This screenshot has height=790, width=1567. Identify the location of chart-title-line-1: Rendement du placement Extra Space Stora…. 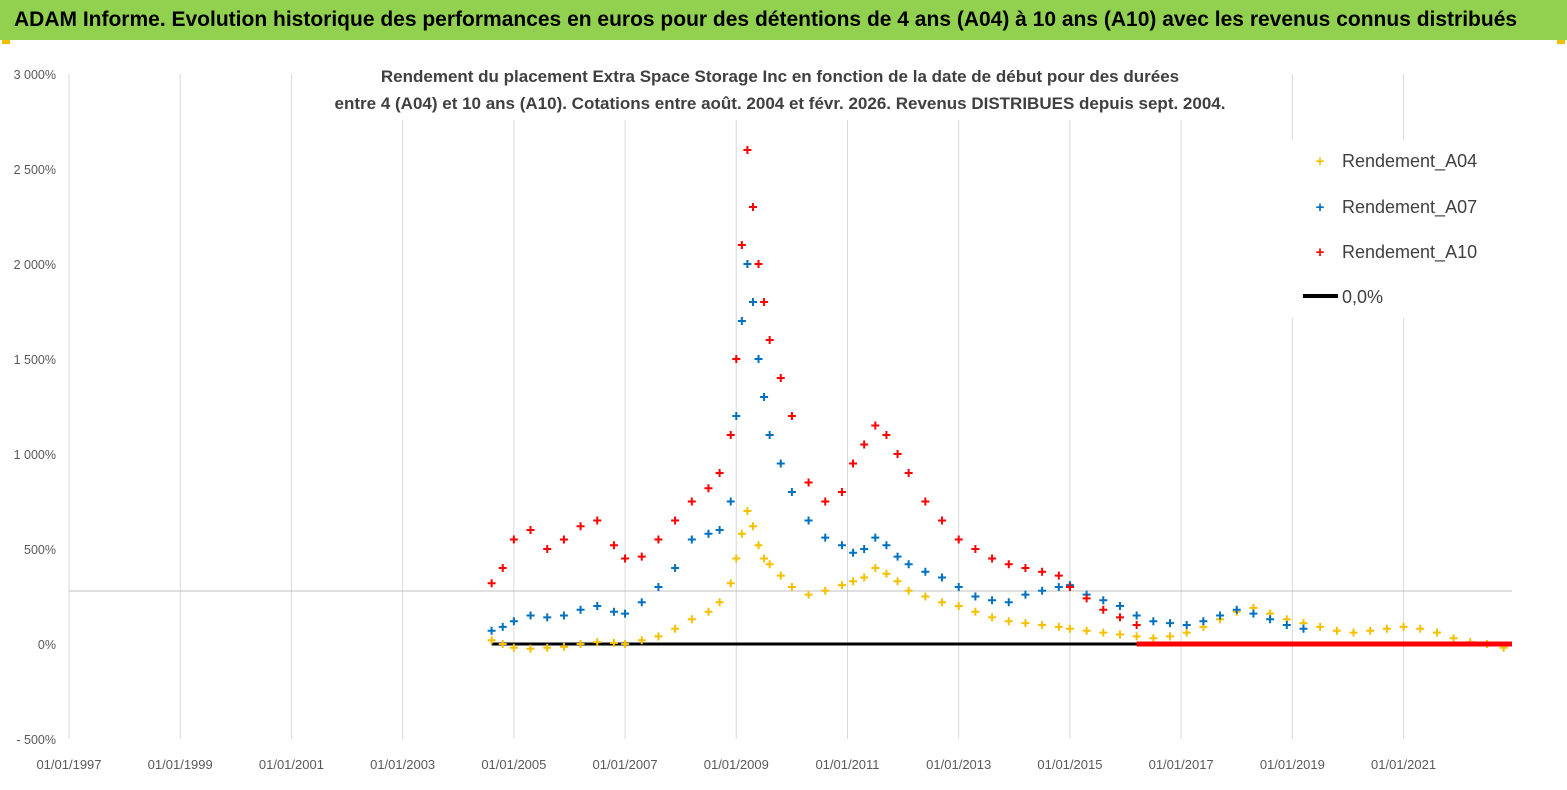
(780, 76).